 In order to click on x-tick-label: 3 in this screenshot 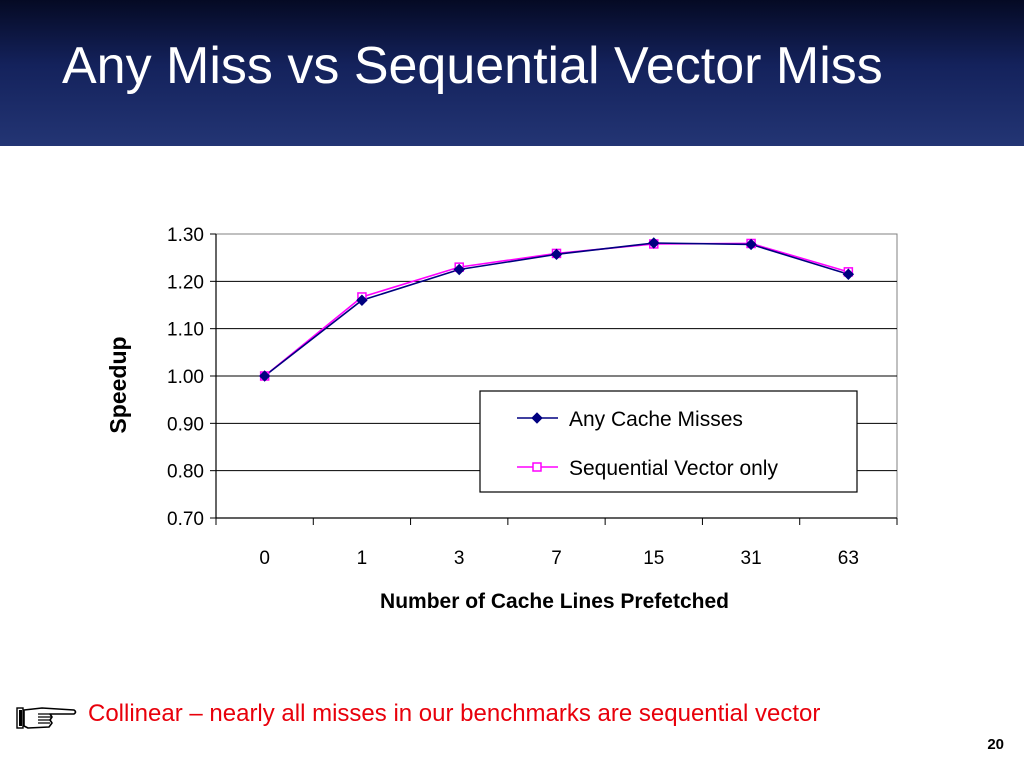, I will do `click(459, 558)`.